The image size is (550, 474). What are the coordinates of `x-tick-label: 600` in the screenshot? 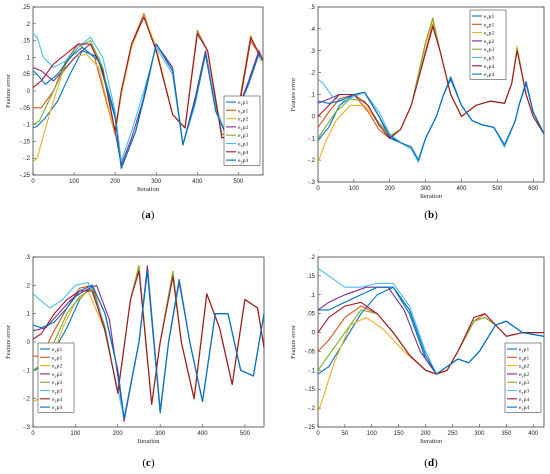 It's located at (533, 189).